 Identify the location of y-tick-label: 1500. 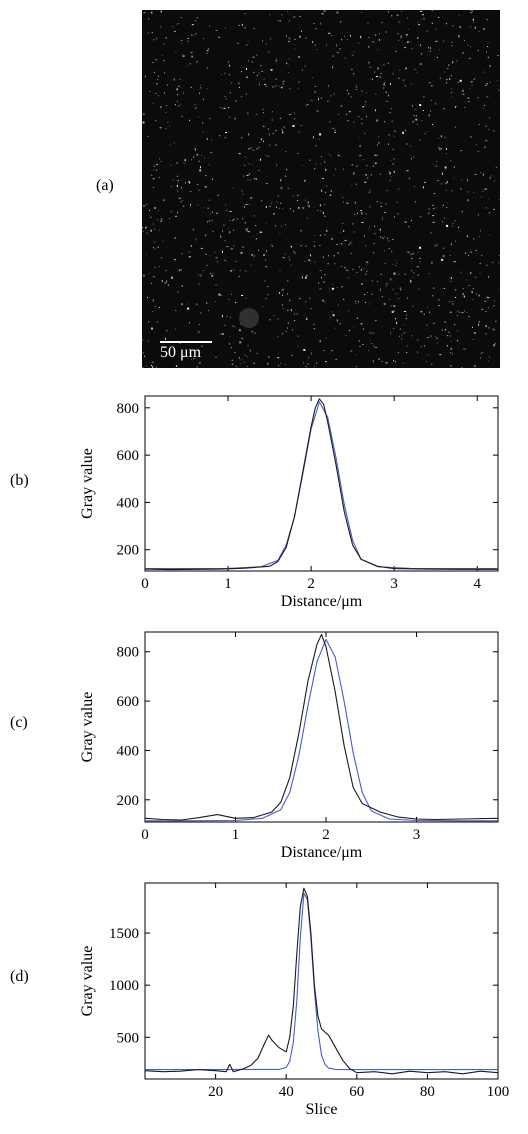
(124, 934).